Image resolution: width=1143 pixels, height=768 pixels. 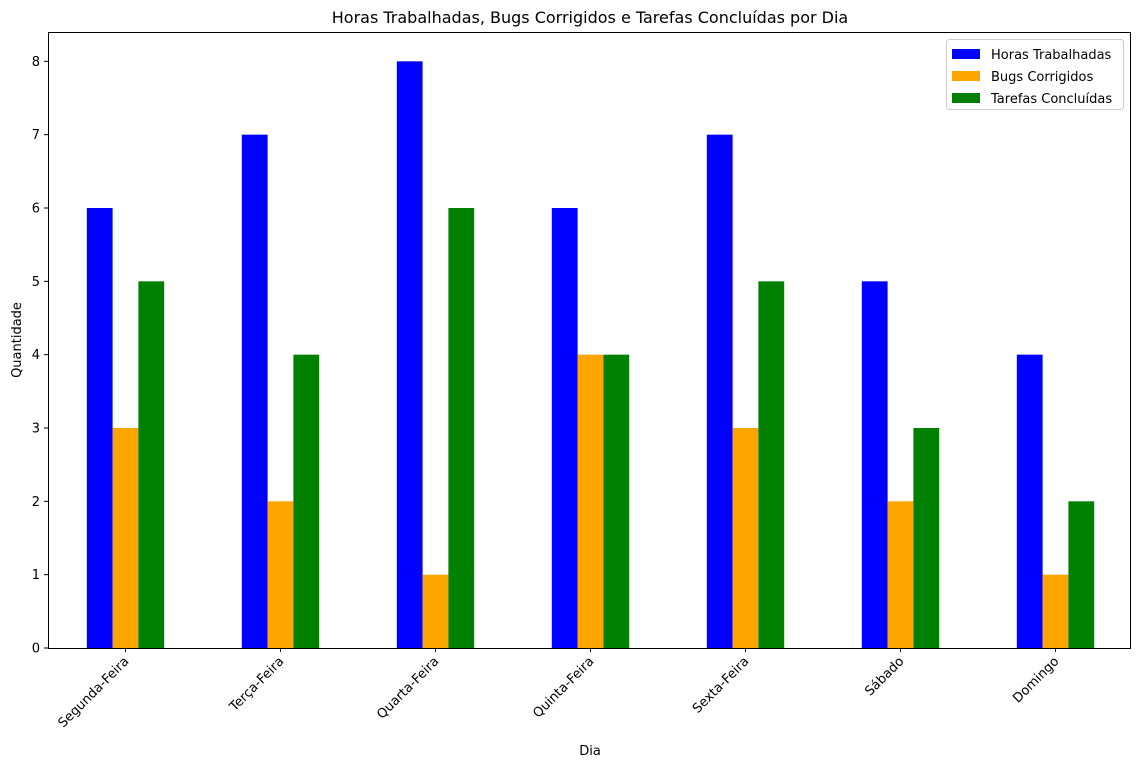 What do you see at coordinates (1051, 99) in the screenshot?
I see `legend-label: Tarefas Concluídas` at bounding box center [1051, 99].